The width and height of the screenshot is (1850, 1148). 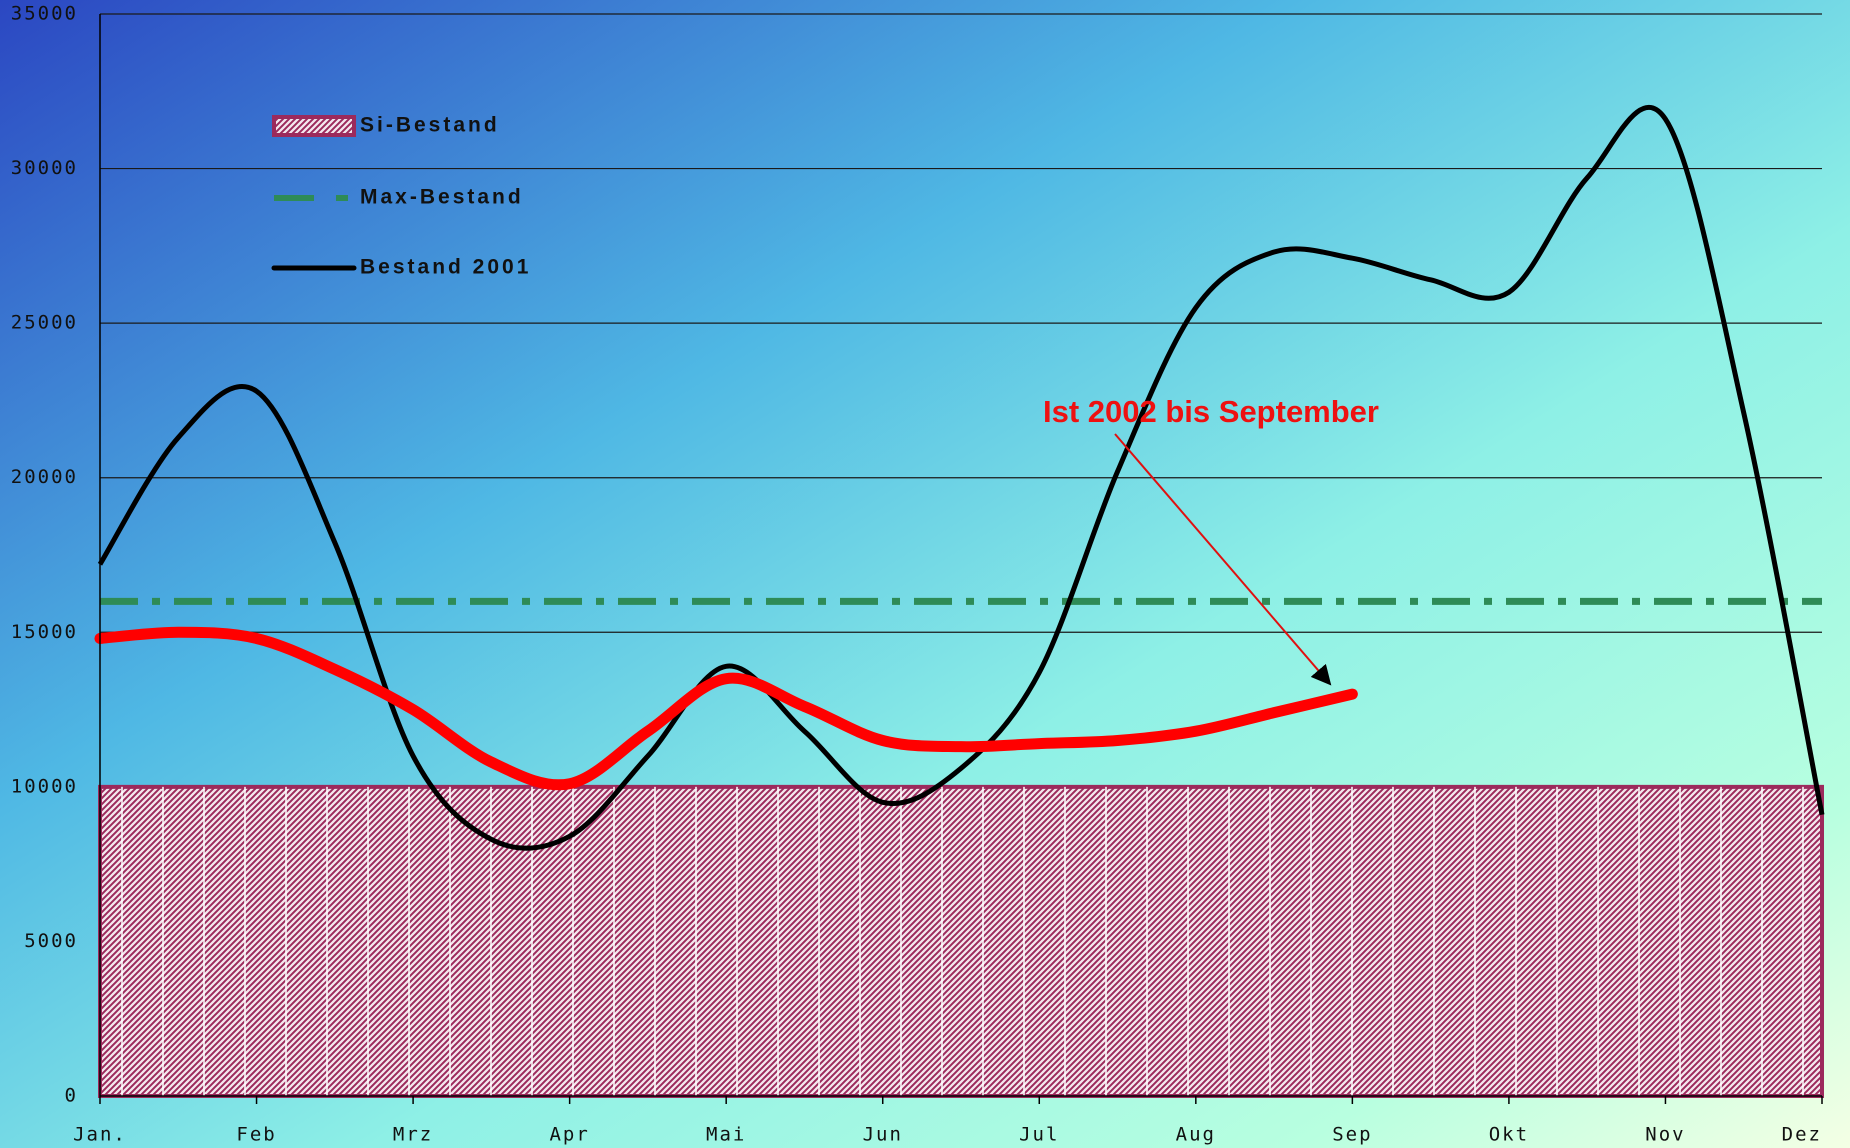 I want to click on y-tick-label: 0, so click(x=71, y=1096).